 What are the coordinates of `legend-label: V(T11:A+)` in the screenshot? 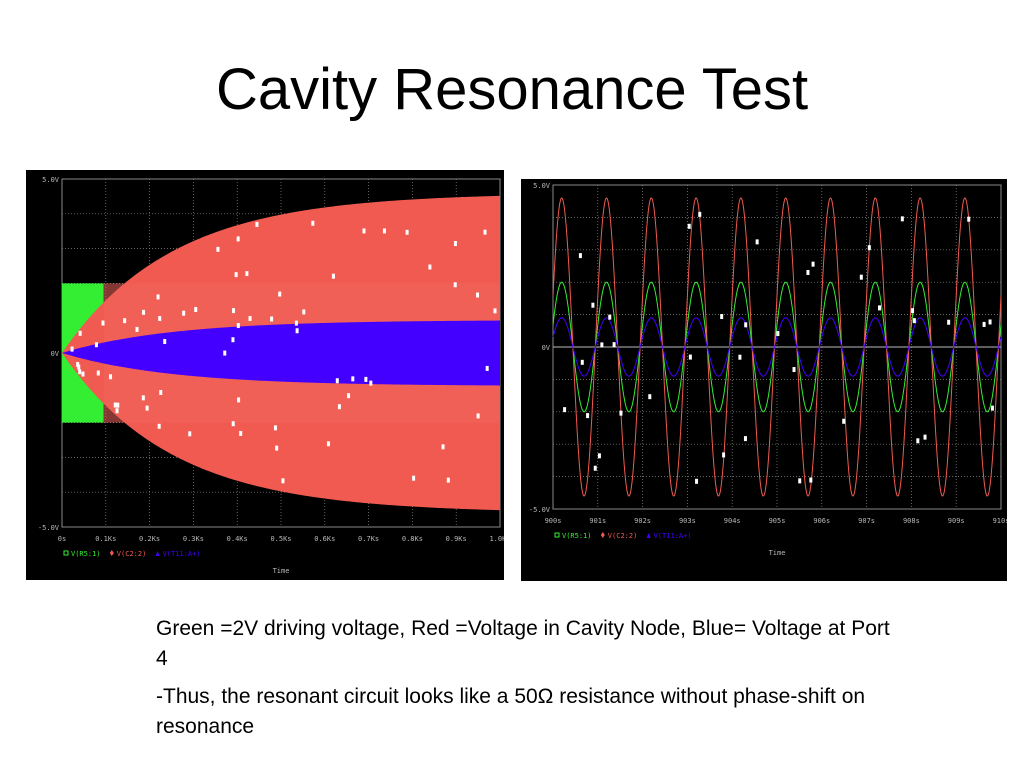 It's located at (673, 536).